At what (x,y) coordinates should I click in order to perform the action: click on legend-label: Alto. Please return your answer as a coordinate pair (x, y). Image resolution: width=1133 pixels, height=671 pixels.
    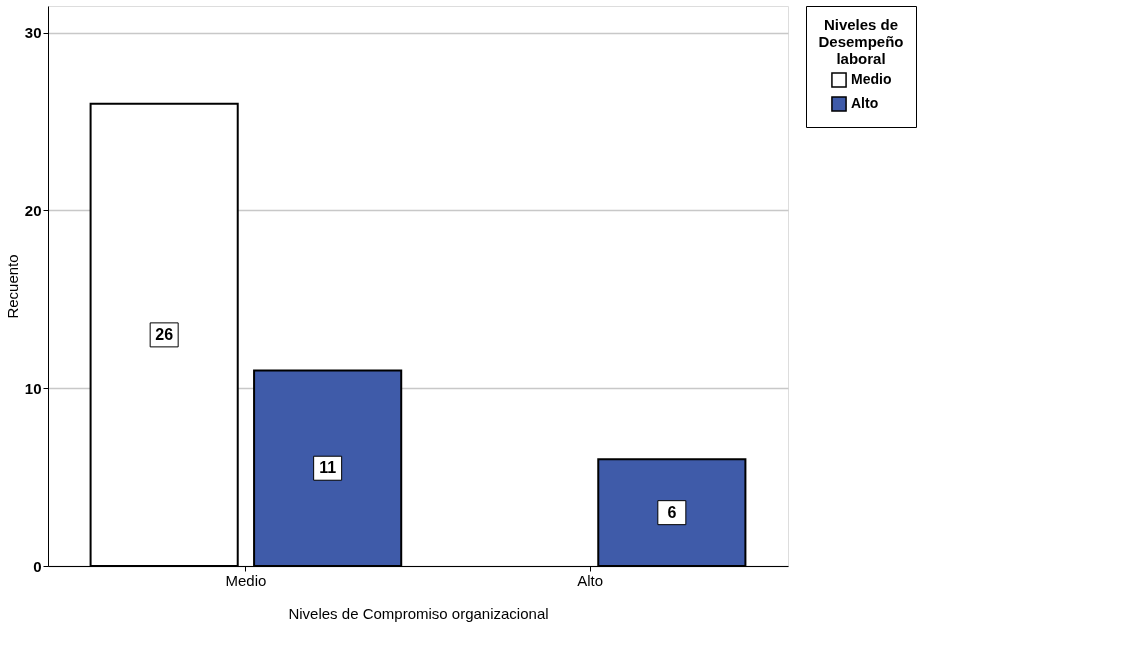
    Looking at the image, I should click on (865, 103).